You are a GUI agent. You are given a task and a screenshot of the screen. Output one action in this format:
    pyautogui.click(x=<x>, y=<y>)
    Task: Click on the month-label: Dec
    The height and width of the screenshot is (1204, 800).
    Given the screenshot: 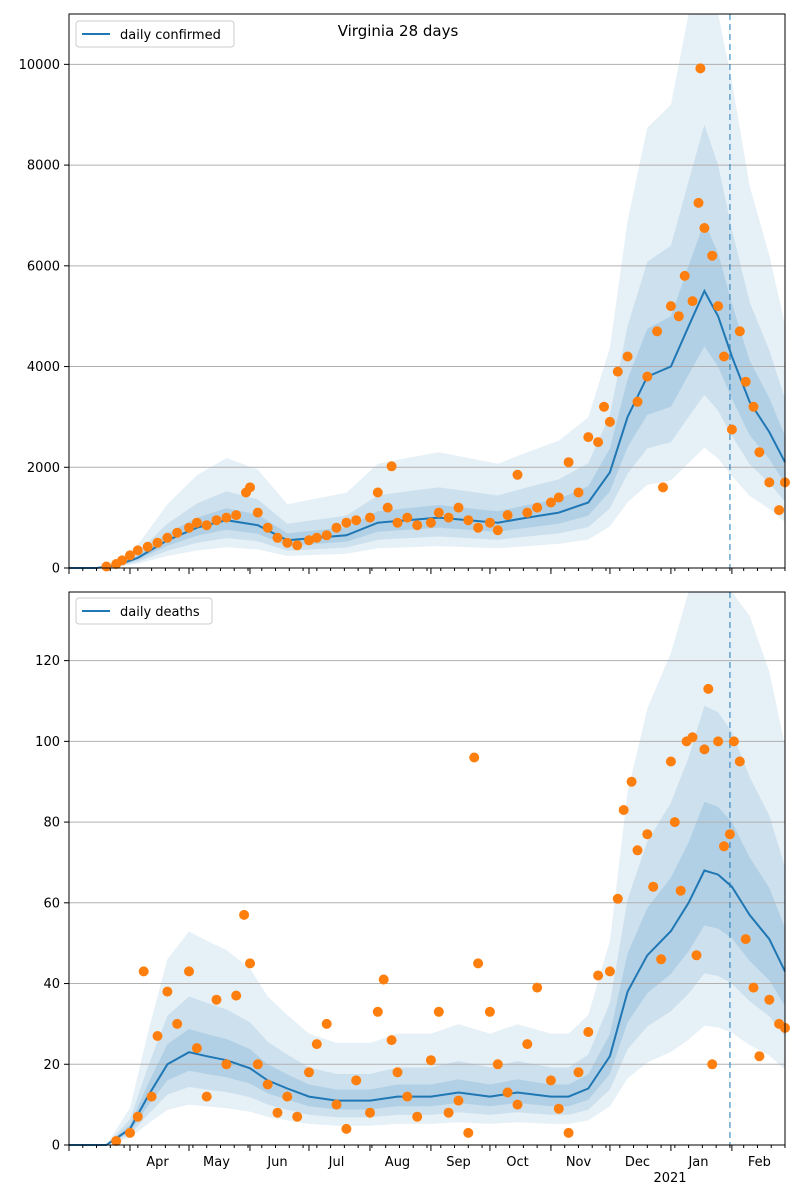 What is the action you would take?
    pyautogui.click(x=637, y=1162)
    